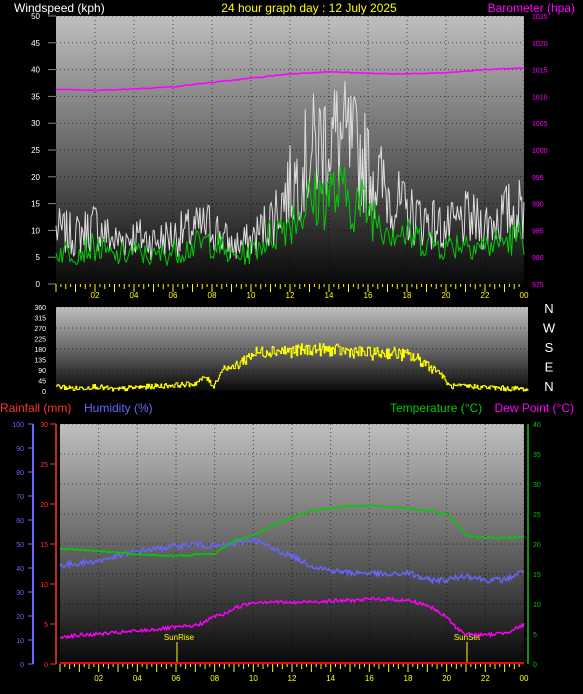  Describe the element at coordinates (40, 329) in the screenshot. I see `direction-degree-label: 270` at that location.